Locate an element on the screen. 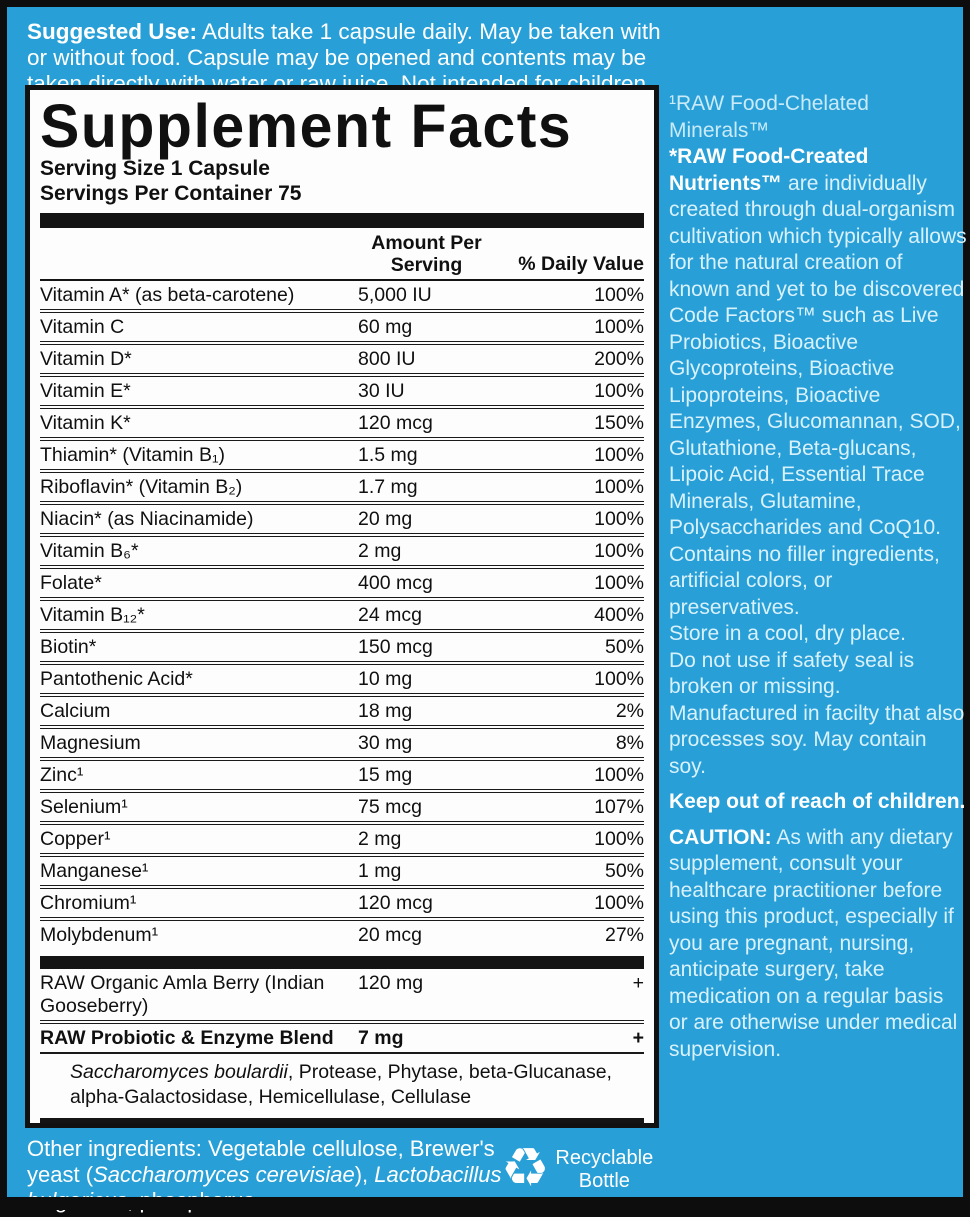  table-row: Vitamin C 60 mg 100% is located at coordinates (342, 329).